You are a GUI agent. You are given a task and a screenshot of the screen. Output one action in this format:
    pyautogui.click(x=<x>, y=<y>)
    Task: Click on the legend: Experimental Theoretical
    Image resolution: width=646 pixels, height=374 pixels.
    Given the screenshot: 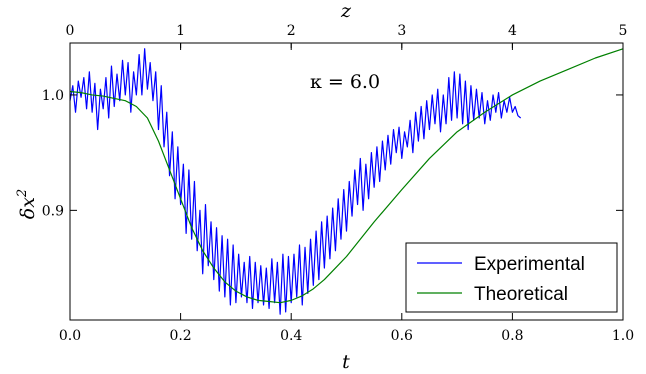 What is the action you would take?
    pyautogui.click(x=511, y=277)
    